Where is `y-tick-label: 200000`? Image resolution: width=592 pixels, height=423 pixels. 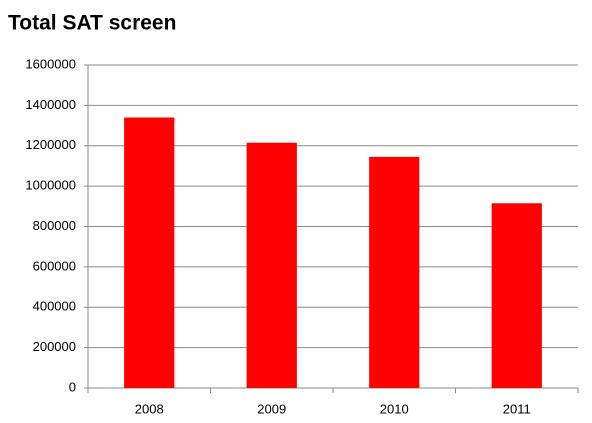 y-tick-label: 200000 is located at coordinates (54, 346).